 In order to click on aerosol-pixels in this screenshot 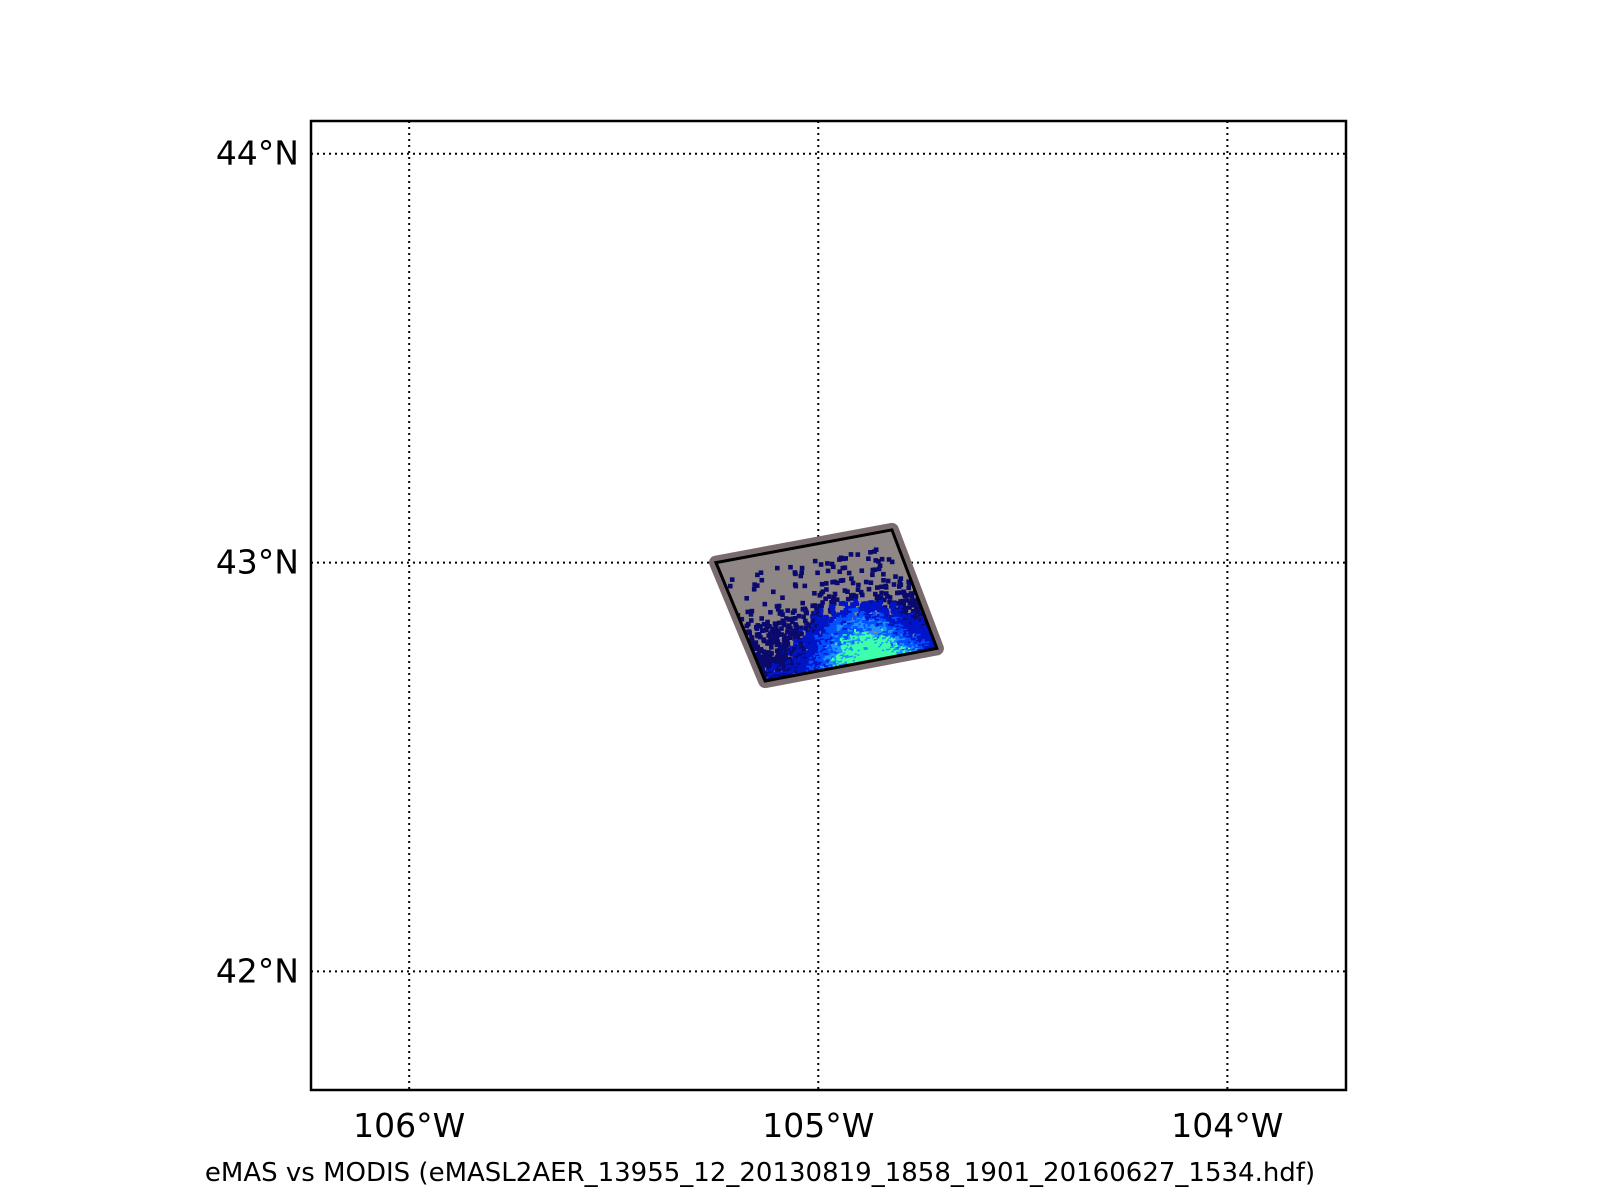, I will do `click(832, 614)`.